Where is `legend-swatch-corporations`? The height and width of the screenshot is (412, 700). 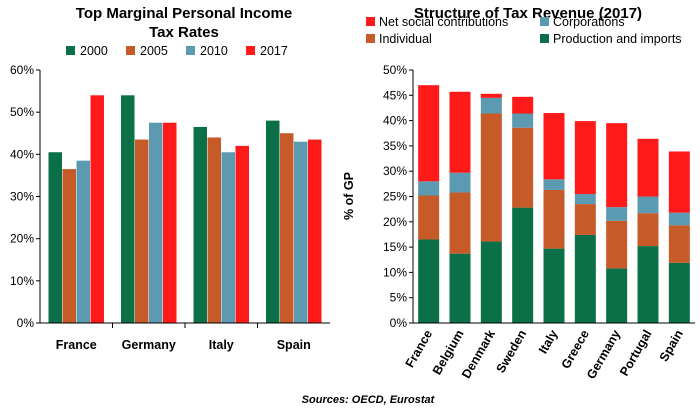
legend-swatch-corporations is located at coordinates (544, 21).